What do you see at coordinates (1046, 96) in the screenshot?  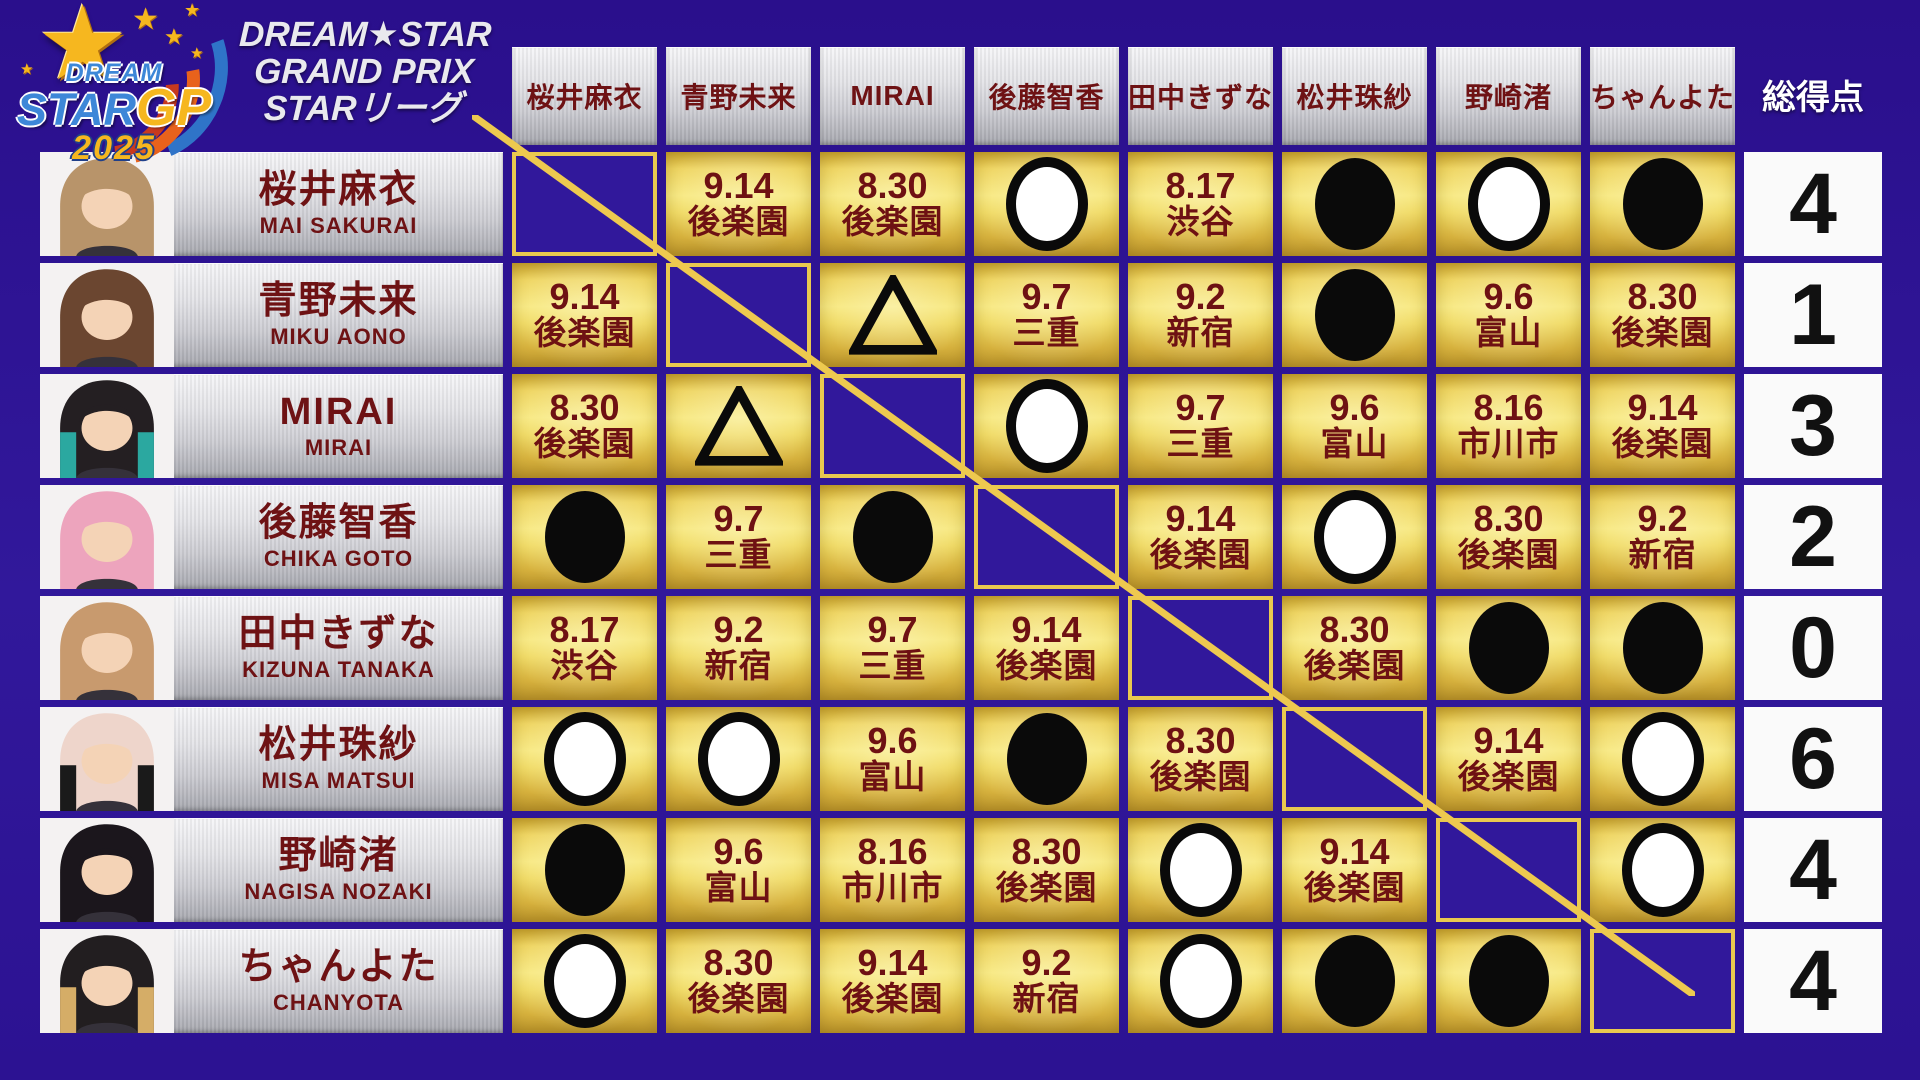 I see `column-header: 後藤智香` at bounding box center [1046, 96].